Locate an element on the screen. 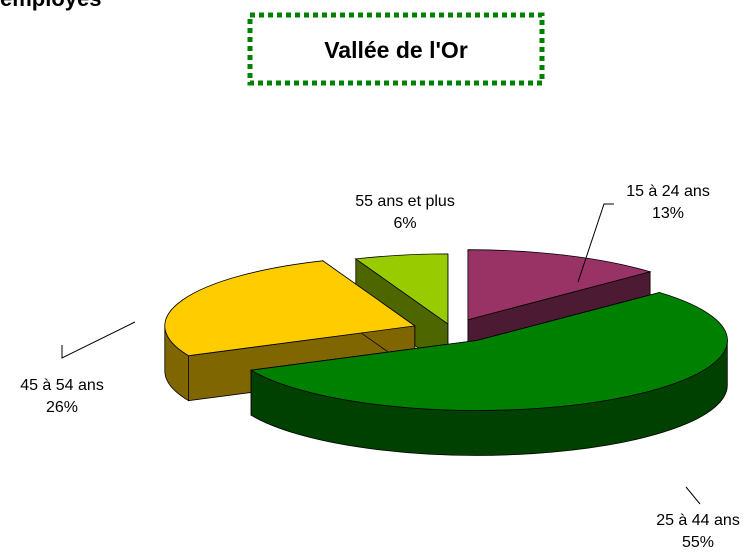 This screenshot has width=753, height=554. slice-label: 25 à 44 ans is located at coordinates (698, 520).